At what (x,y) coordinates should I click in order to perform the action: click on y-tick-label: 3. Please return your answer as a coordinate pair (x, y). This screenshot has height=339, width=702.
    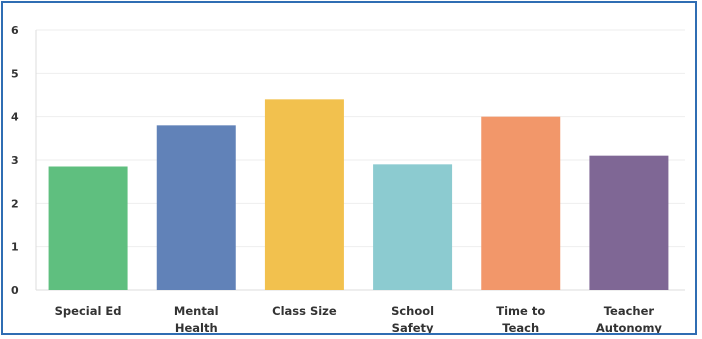
    Looking at the image, I should click on (15, 160).